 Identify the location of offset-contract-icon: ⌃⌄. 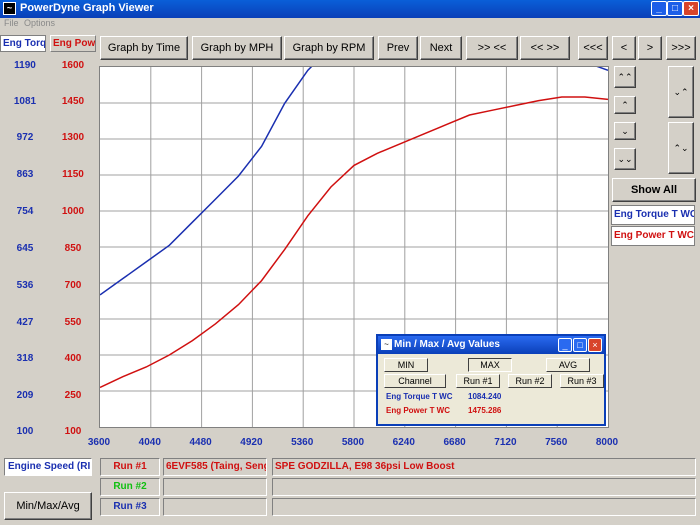
(681, 148).